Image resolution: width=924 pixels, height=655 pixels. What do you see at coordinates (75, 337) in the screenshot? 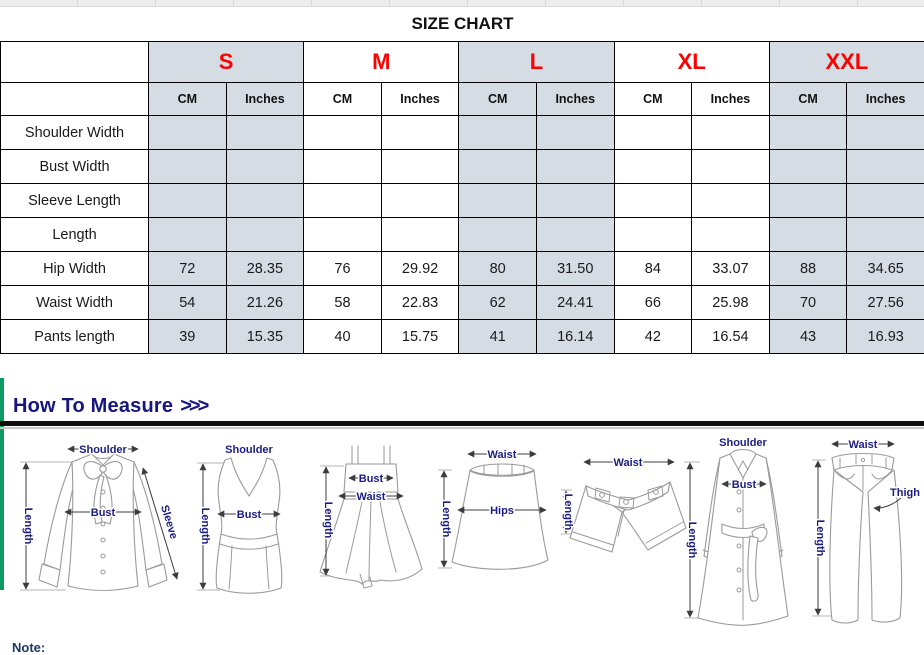
I see `row-label: Pants length` at bounding box center [75, 337].